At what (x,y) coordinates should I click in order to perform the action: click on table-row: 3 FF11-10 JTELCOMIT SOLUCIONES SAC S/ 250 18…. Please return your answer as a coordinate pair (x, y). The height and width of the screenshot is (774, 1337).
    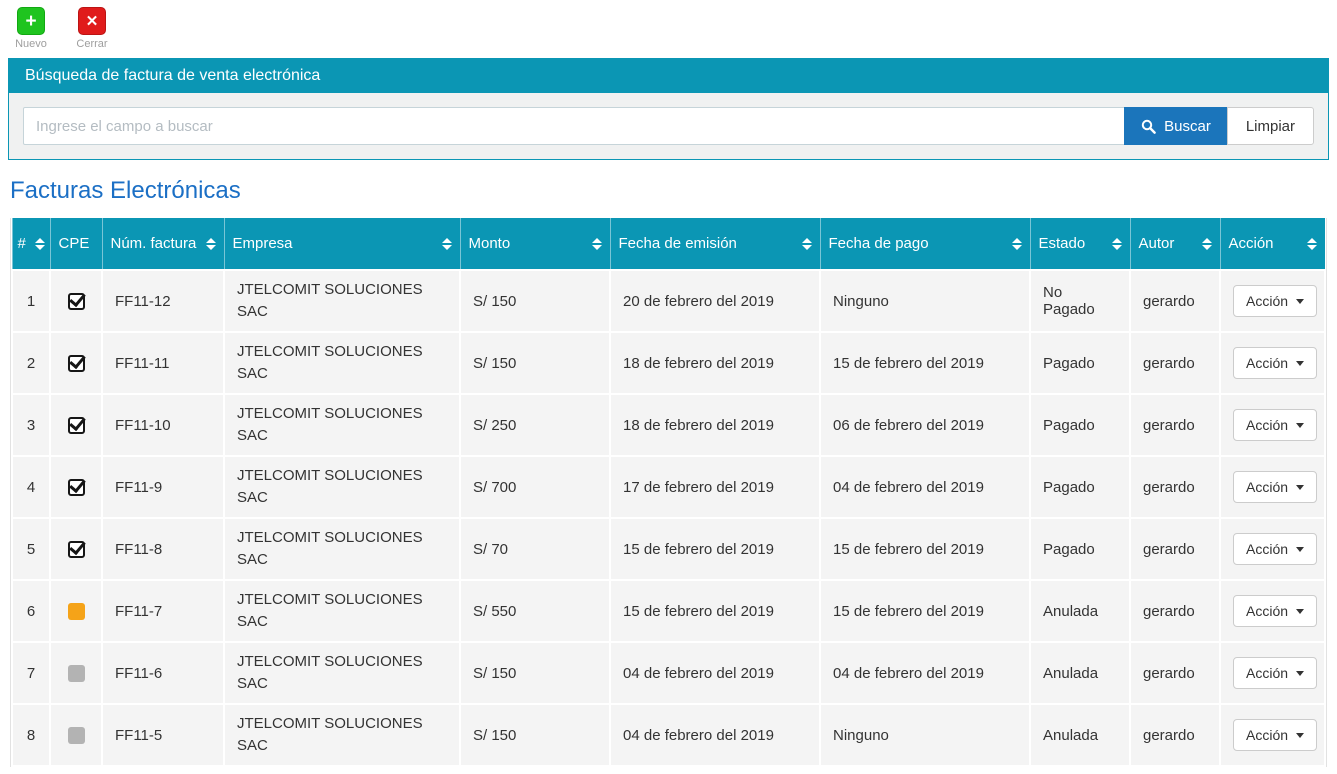
    Looking at the image, I should click on (668, 425).